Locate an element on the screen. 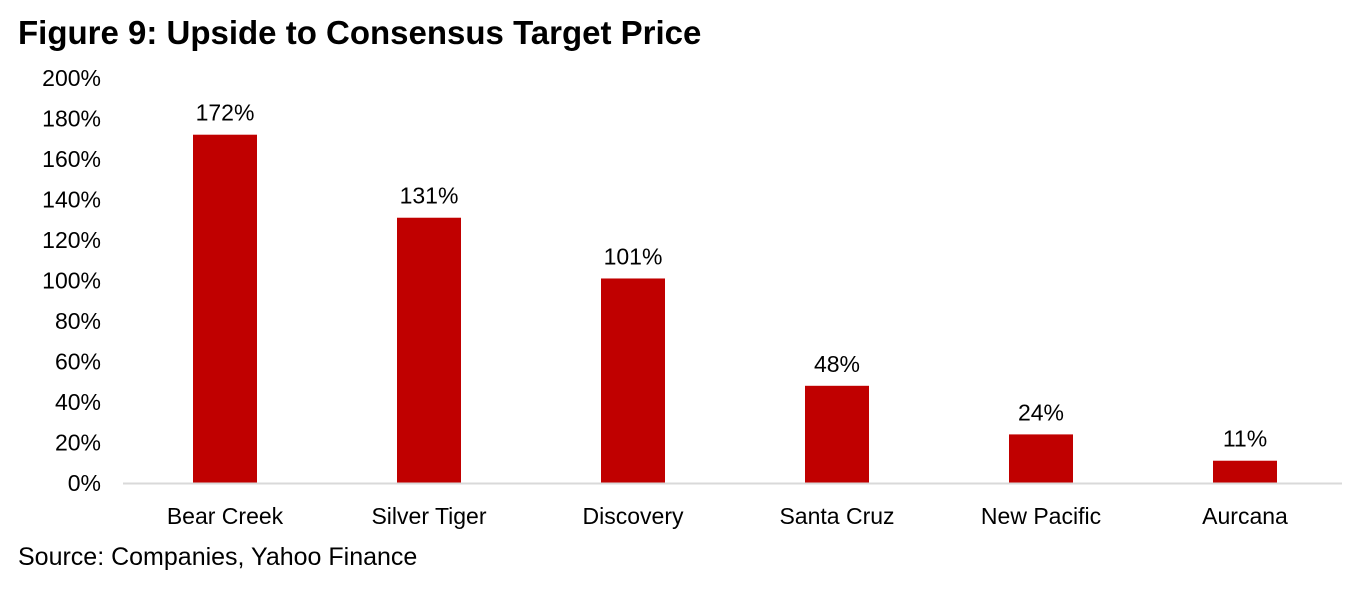 The image size is (1365, 592). y-tick-label: 100% is located at coordinates (71, 281).